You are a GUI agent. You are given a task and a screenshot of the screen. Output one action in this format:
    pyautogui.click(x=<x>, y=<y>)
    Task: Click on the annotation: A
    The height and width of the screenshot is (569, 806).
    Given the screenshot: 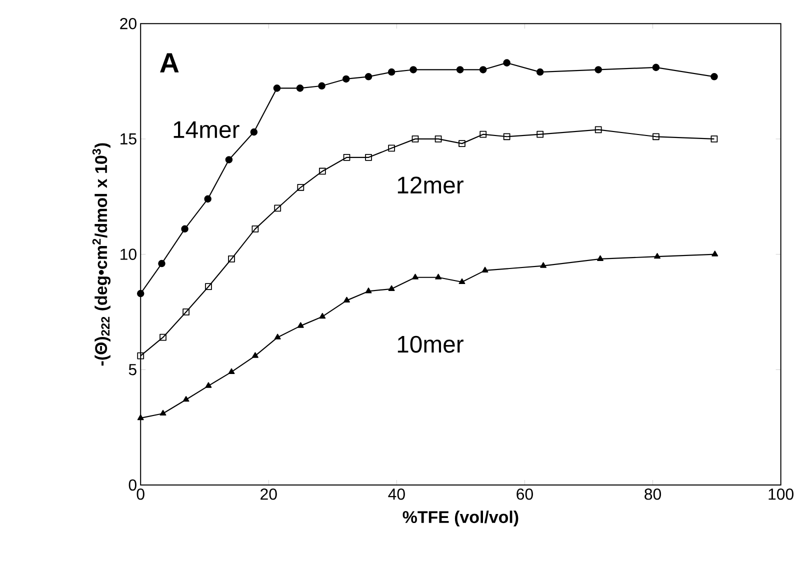 What is the action you would take?
    pyautogui.click(x=169, y=62)
    